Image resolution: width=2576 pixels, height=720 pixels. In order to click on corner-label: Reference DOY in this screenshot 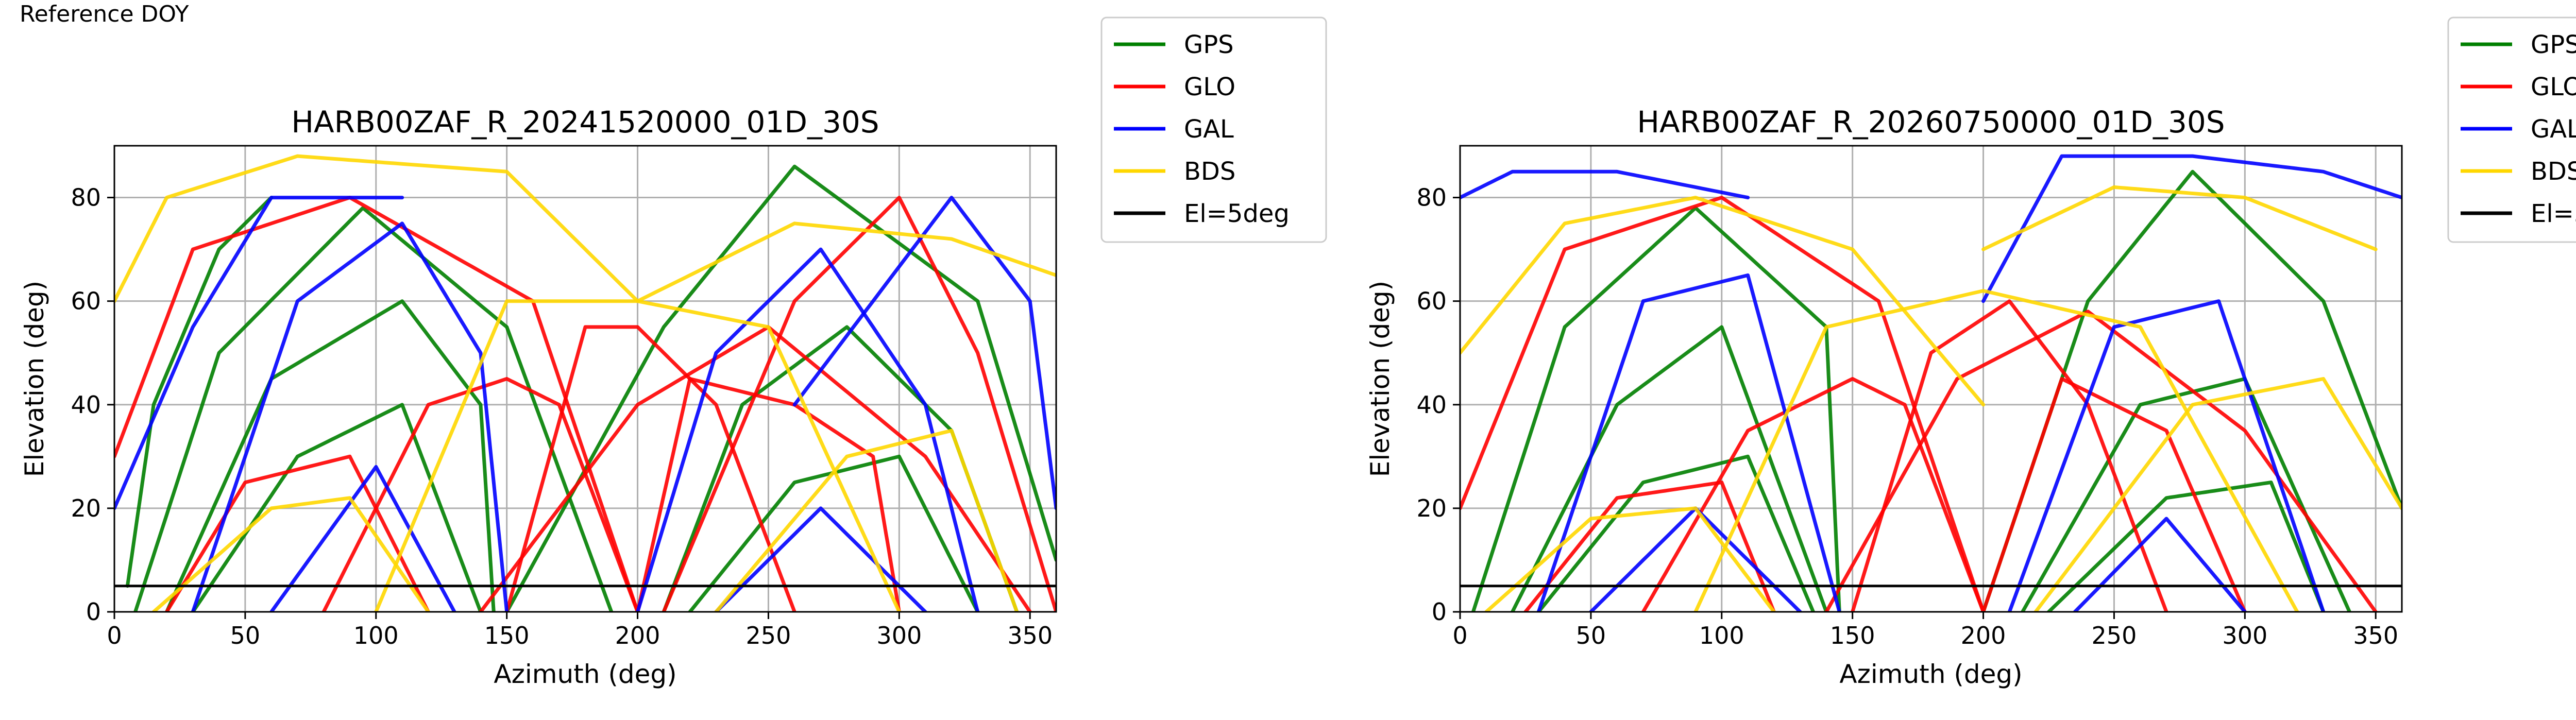, I will do `click(104, 14)`.